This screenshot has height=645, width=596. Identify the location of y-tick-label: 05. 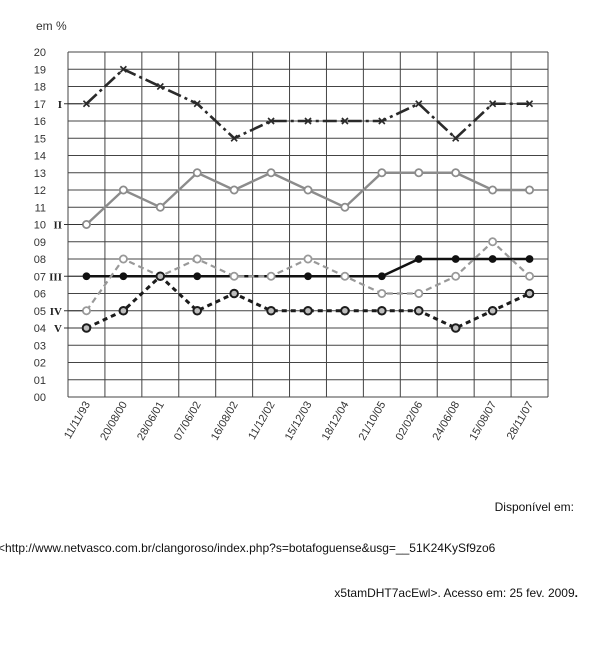
(40, 312).